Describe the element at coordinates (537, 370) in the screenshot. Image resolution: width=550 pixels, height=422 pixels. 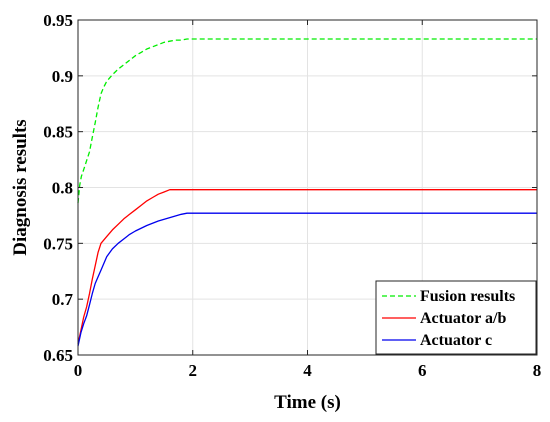
I see `x-tick-label: 8` at that location.